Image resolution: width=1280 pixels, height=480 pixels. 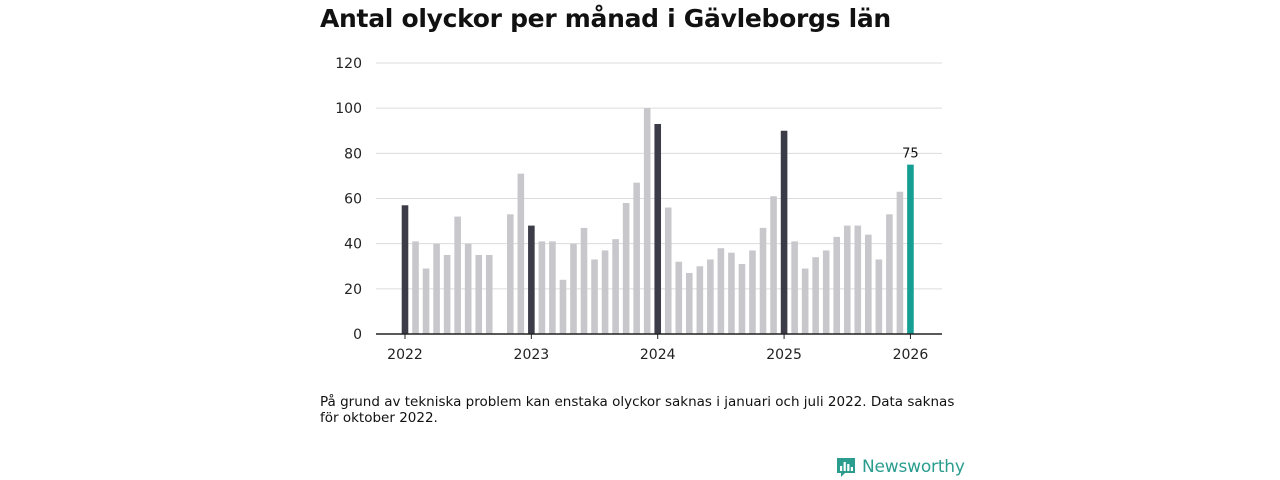 I want to click on y-tick-label: 0, so click(x=357, y=335).